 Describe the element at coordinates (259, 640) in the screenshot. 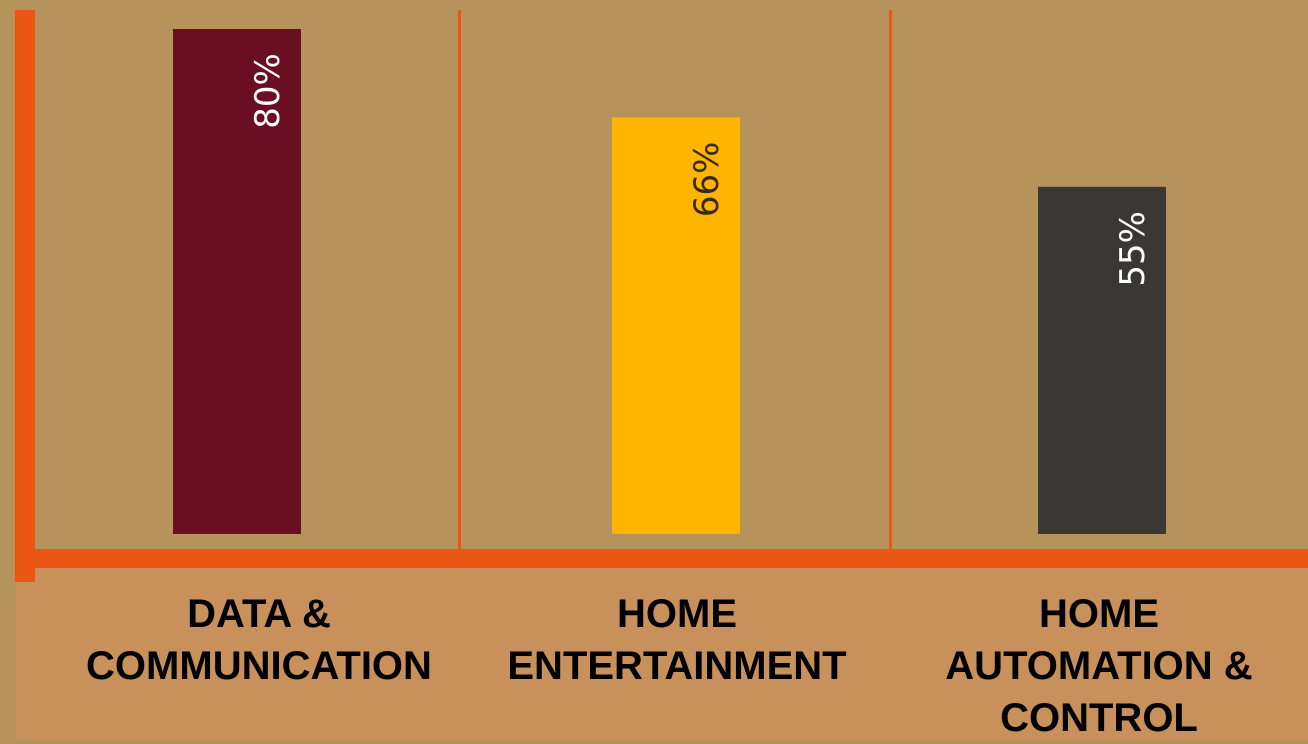

I see `category-label-data-communication: DATA & COMMUNICATION` at that location.